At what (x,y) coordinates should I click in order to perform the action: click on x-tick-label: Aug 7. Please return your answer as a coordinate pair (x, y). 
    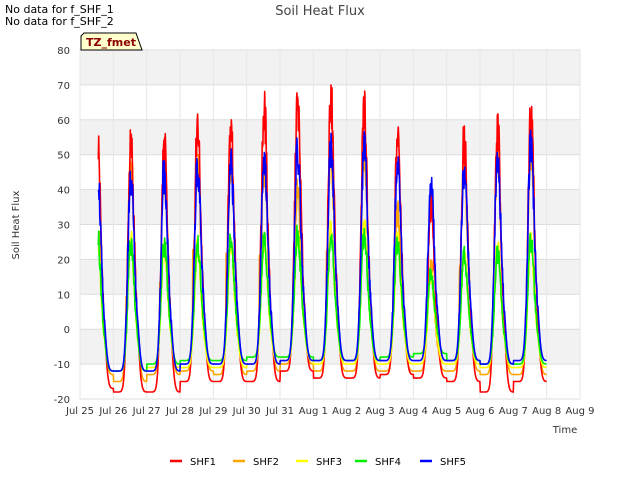
    Looking at the image, I should click on (513, 411).